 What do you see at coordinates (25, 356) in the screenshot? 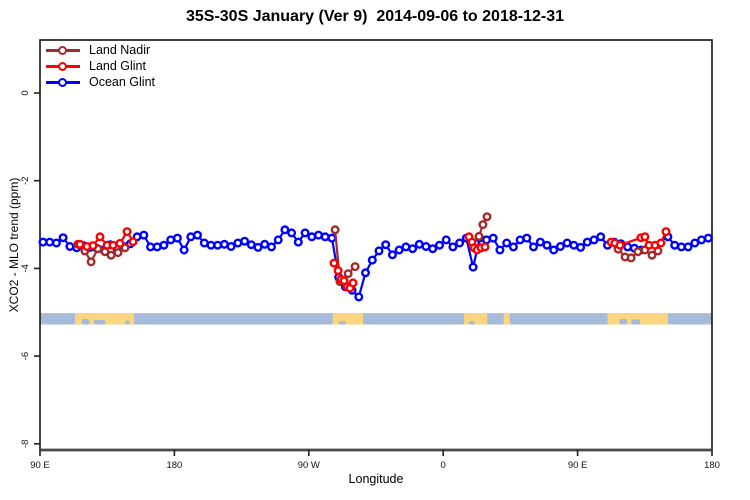
I see `y-tick-label: -6` at bounding box center [25, 356].